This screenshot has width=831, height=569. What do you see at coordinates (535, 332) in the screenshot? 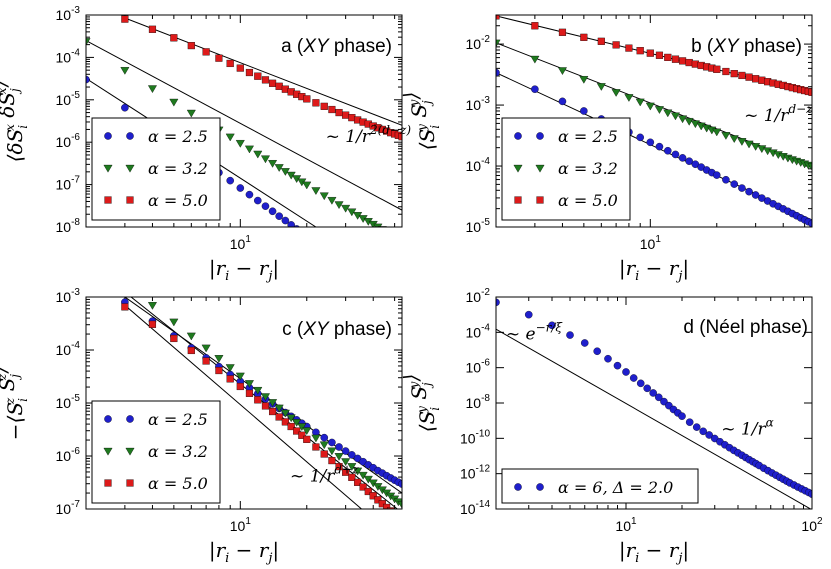
I see `exponential-annotation: ~ e−r/ξ` at bounding box center [535, 332].